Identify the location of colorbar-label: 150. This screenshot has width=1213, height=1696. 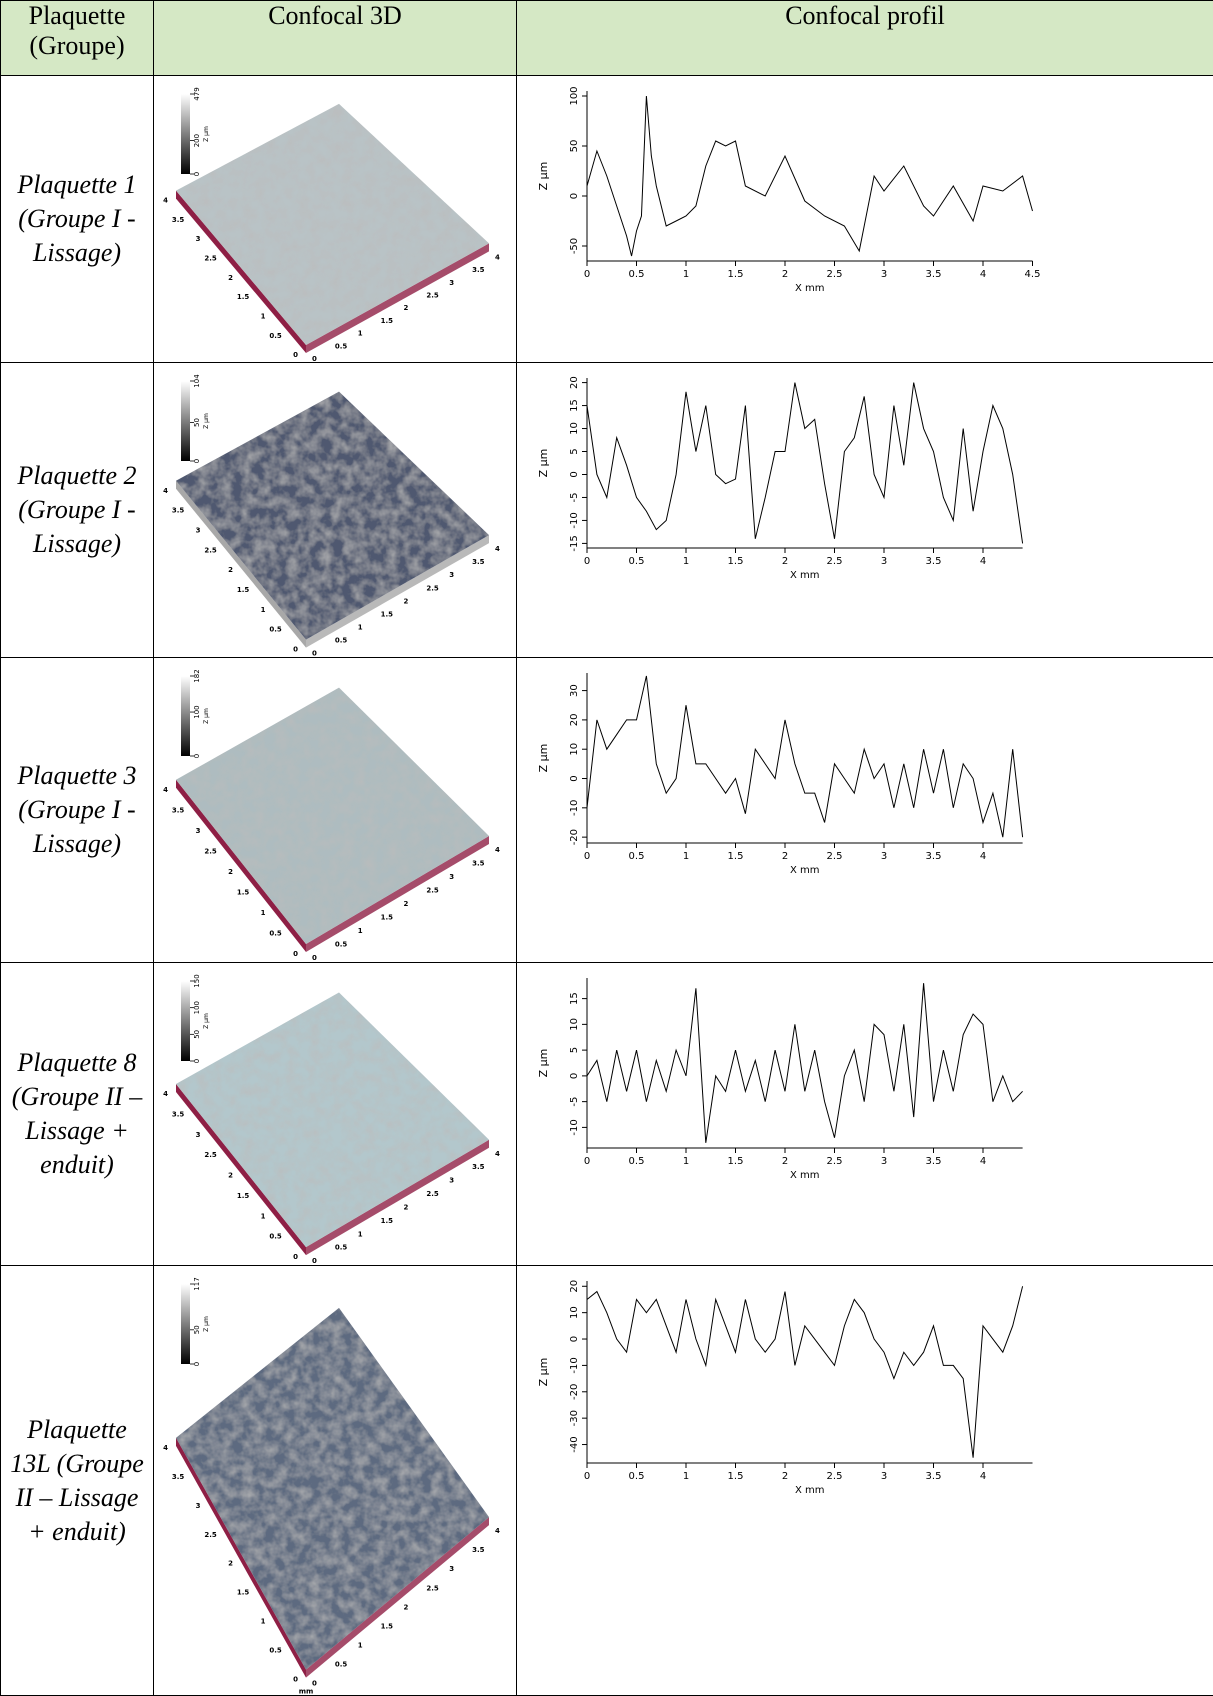
(197, 980).